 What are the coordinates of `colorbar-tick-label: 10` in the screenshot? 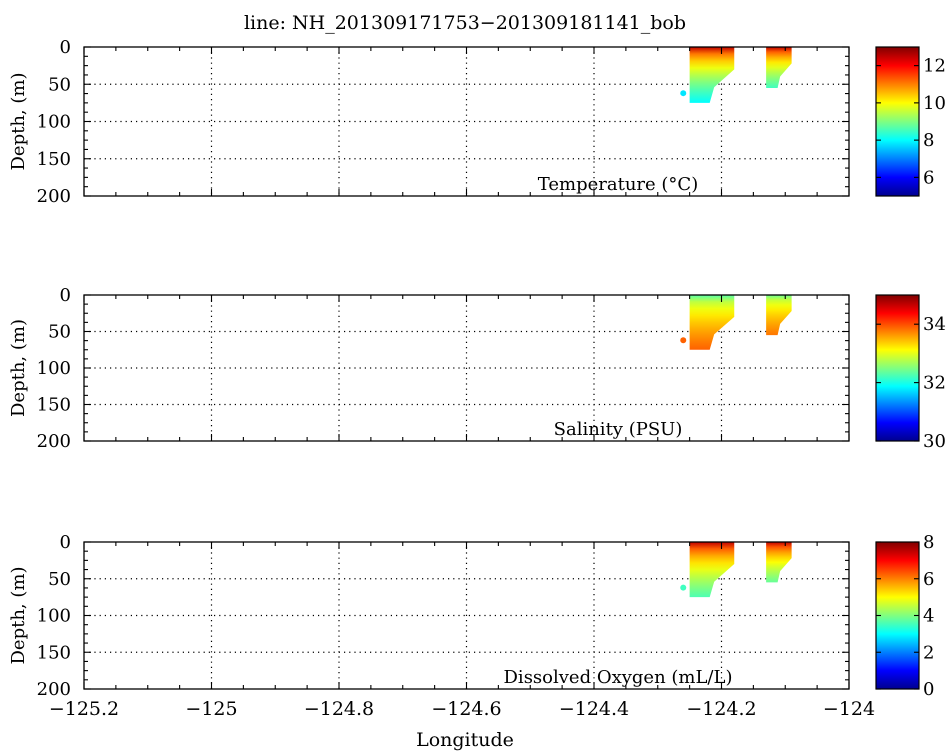 It's located at (934, 103).